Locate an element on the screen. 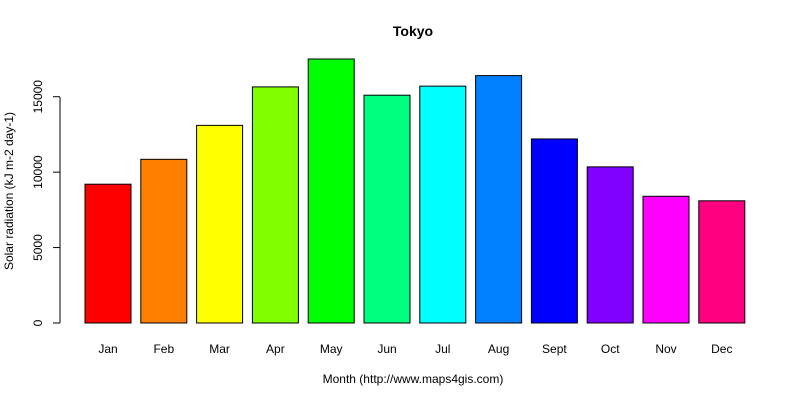  x-tick-label-nov: Nov is located at coordinates (665, 349).